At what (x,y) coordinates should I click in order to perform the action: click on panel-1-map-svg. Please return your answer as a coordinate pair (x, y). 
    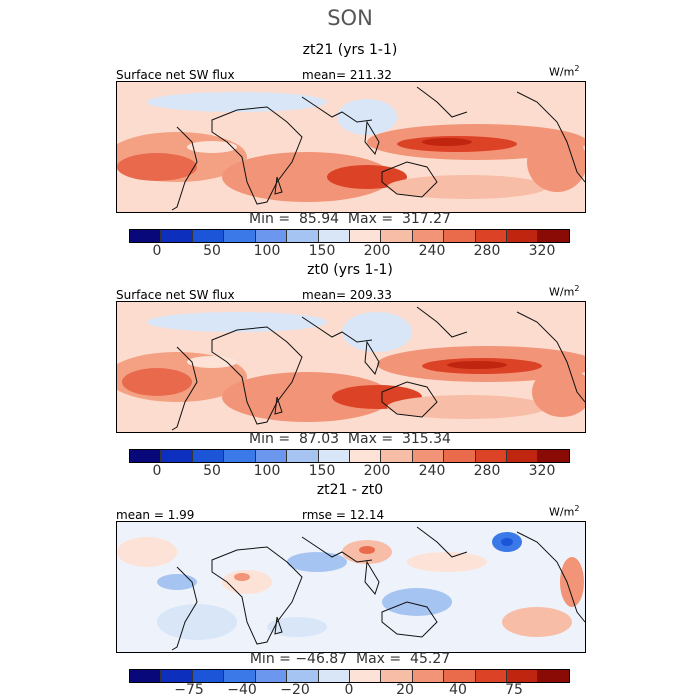
    Looking at the image, I should click on (351, 147).